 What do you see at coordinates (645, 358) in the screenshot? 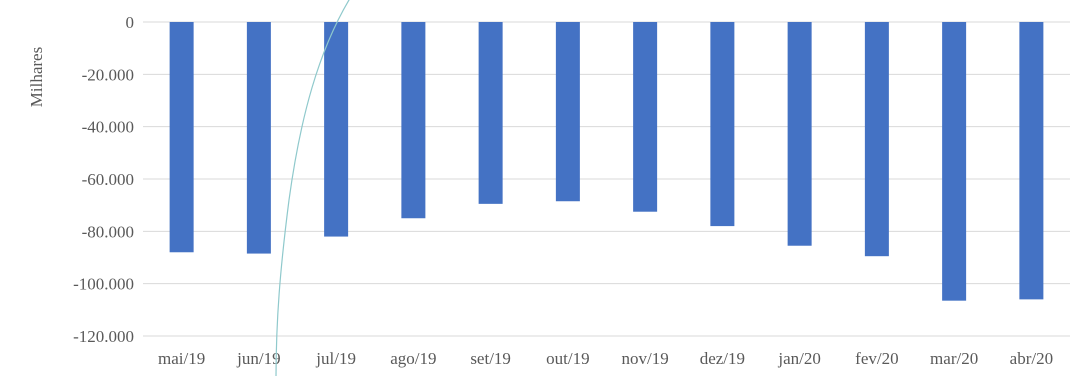
I see `x-tick-label: nov/19` at bounding box center [645, 358].